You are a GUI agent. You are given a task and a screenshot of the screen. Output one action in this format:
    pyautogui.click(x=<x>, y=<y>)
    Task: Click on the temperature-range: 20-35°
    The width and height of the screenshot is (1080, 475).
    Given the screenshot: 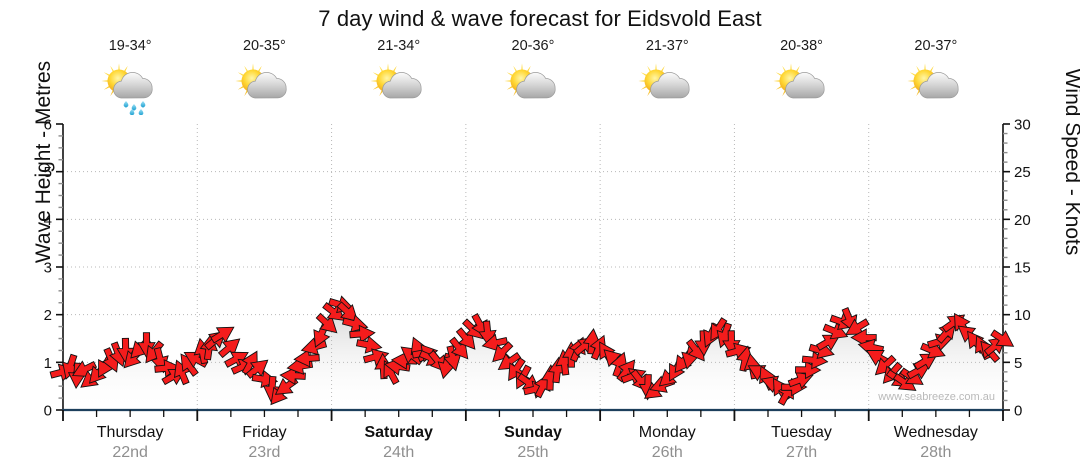 What is the action you would take?
    pyautogui.click(x=264, y=46)
    